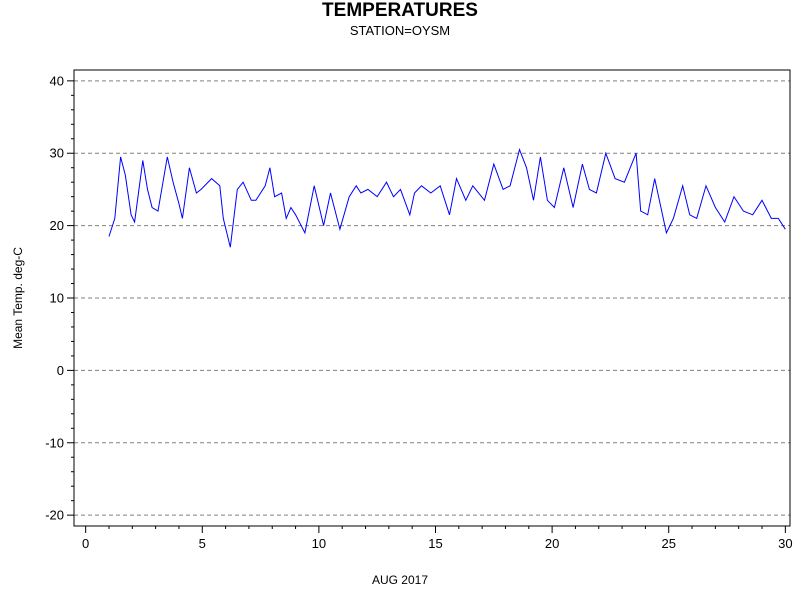  I want to click on x-tick-label: 15, so click(435, 543).